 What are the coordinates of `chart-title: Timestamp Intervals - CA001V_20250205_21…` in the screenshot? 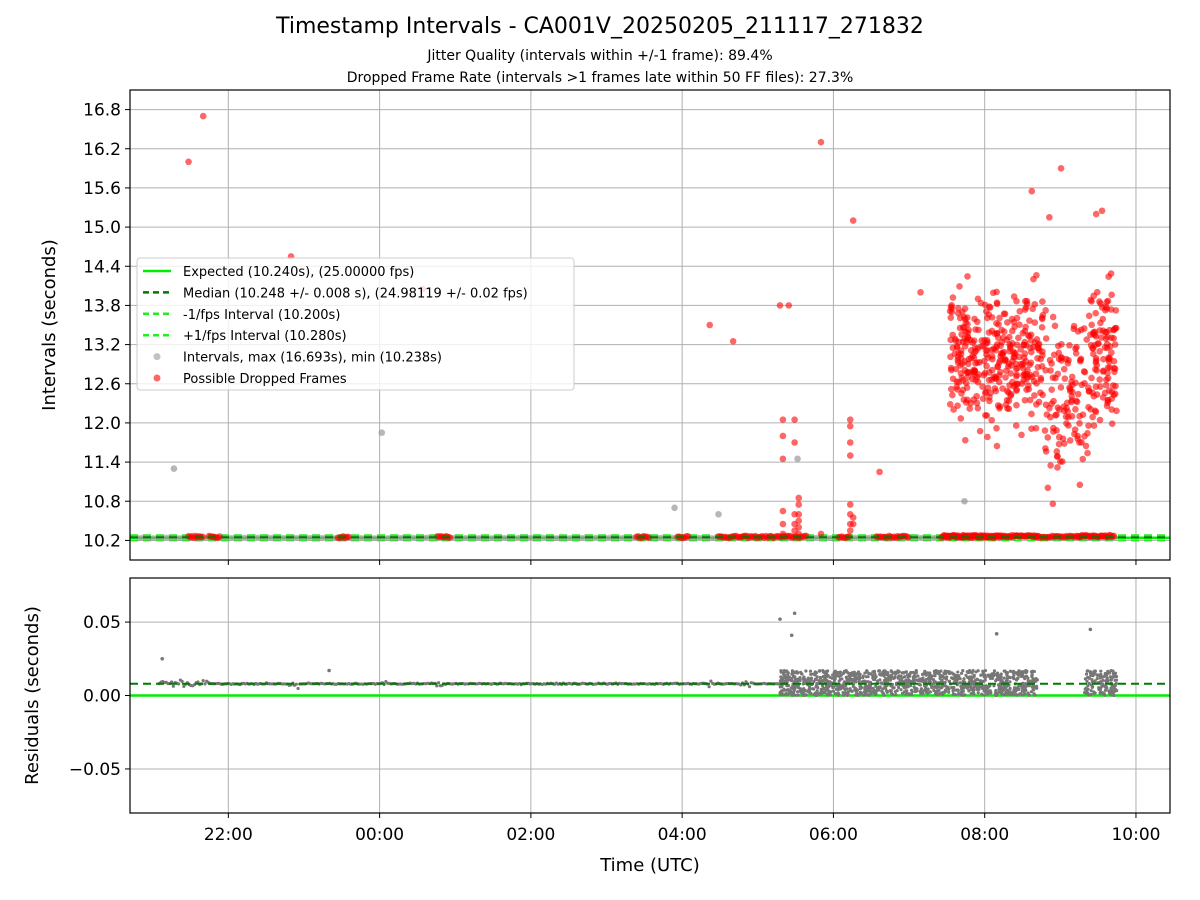 It's located at (600, 26).